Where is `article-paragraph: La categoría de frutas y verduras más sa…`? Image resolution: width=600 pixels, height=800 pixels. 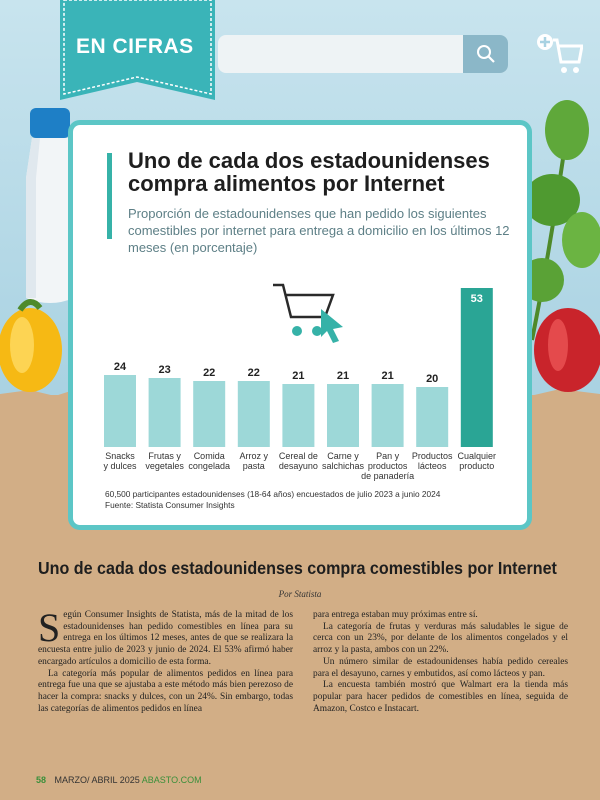 article-paragraph: La categoría de frutas y verduras más sa… is located at coordinates (440, 638).